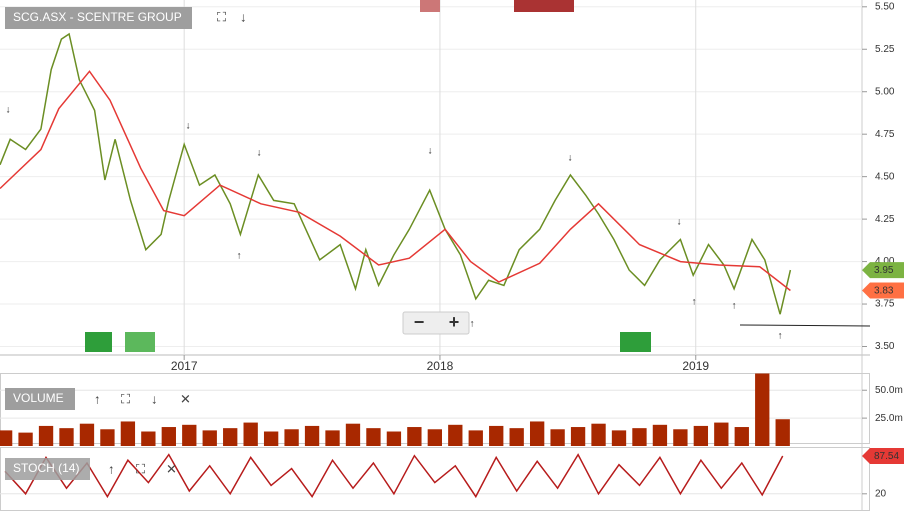 The width and height of the screenshot is (913, 517). I want to click on y-tick-label: 3.50, so click(885, 346).